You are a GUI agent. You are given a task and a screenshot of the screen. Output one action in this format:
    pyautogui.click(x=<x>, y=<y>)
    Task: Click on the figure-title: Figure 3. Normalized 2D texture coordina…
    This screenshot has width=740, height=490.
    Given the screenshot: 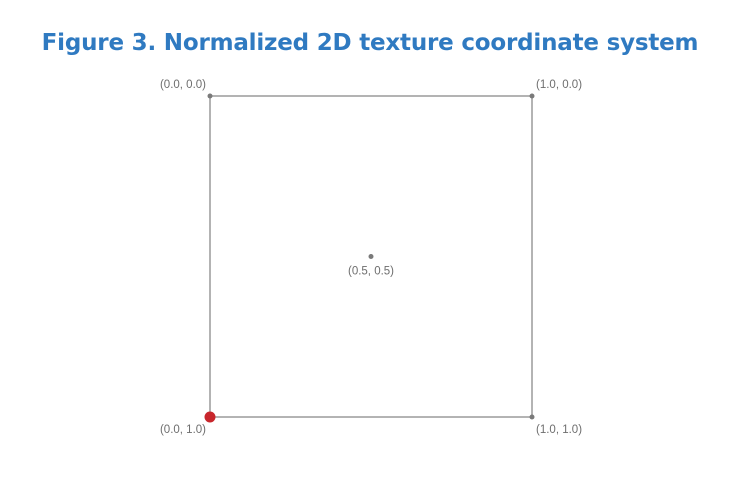 What is the action you would take?
    pyautogui.click(x=370, y=43)
    